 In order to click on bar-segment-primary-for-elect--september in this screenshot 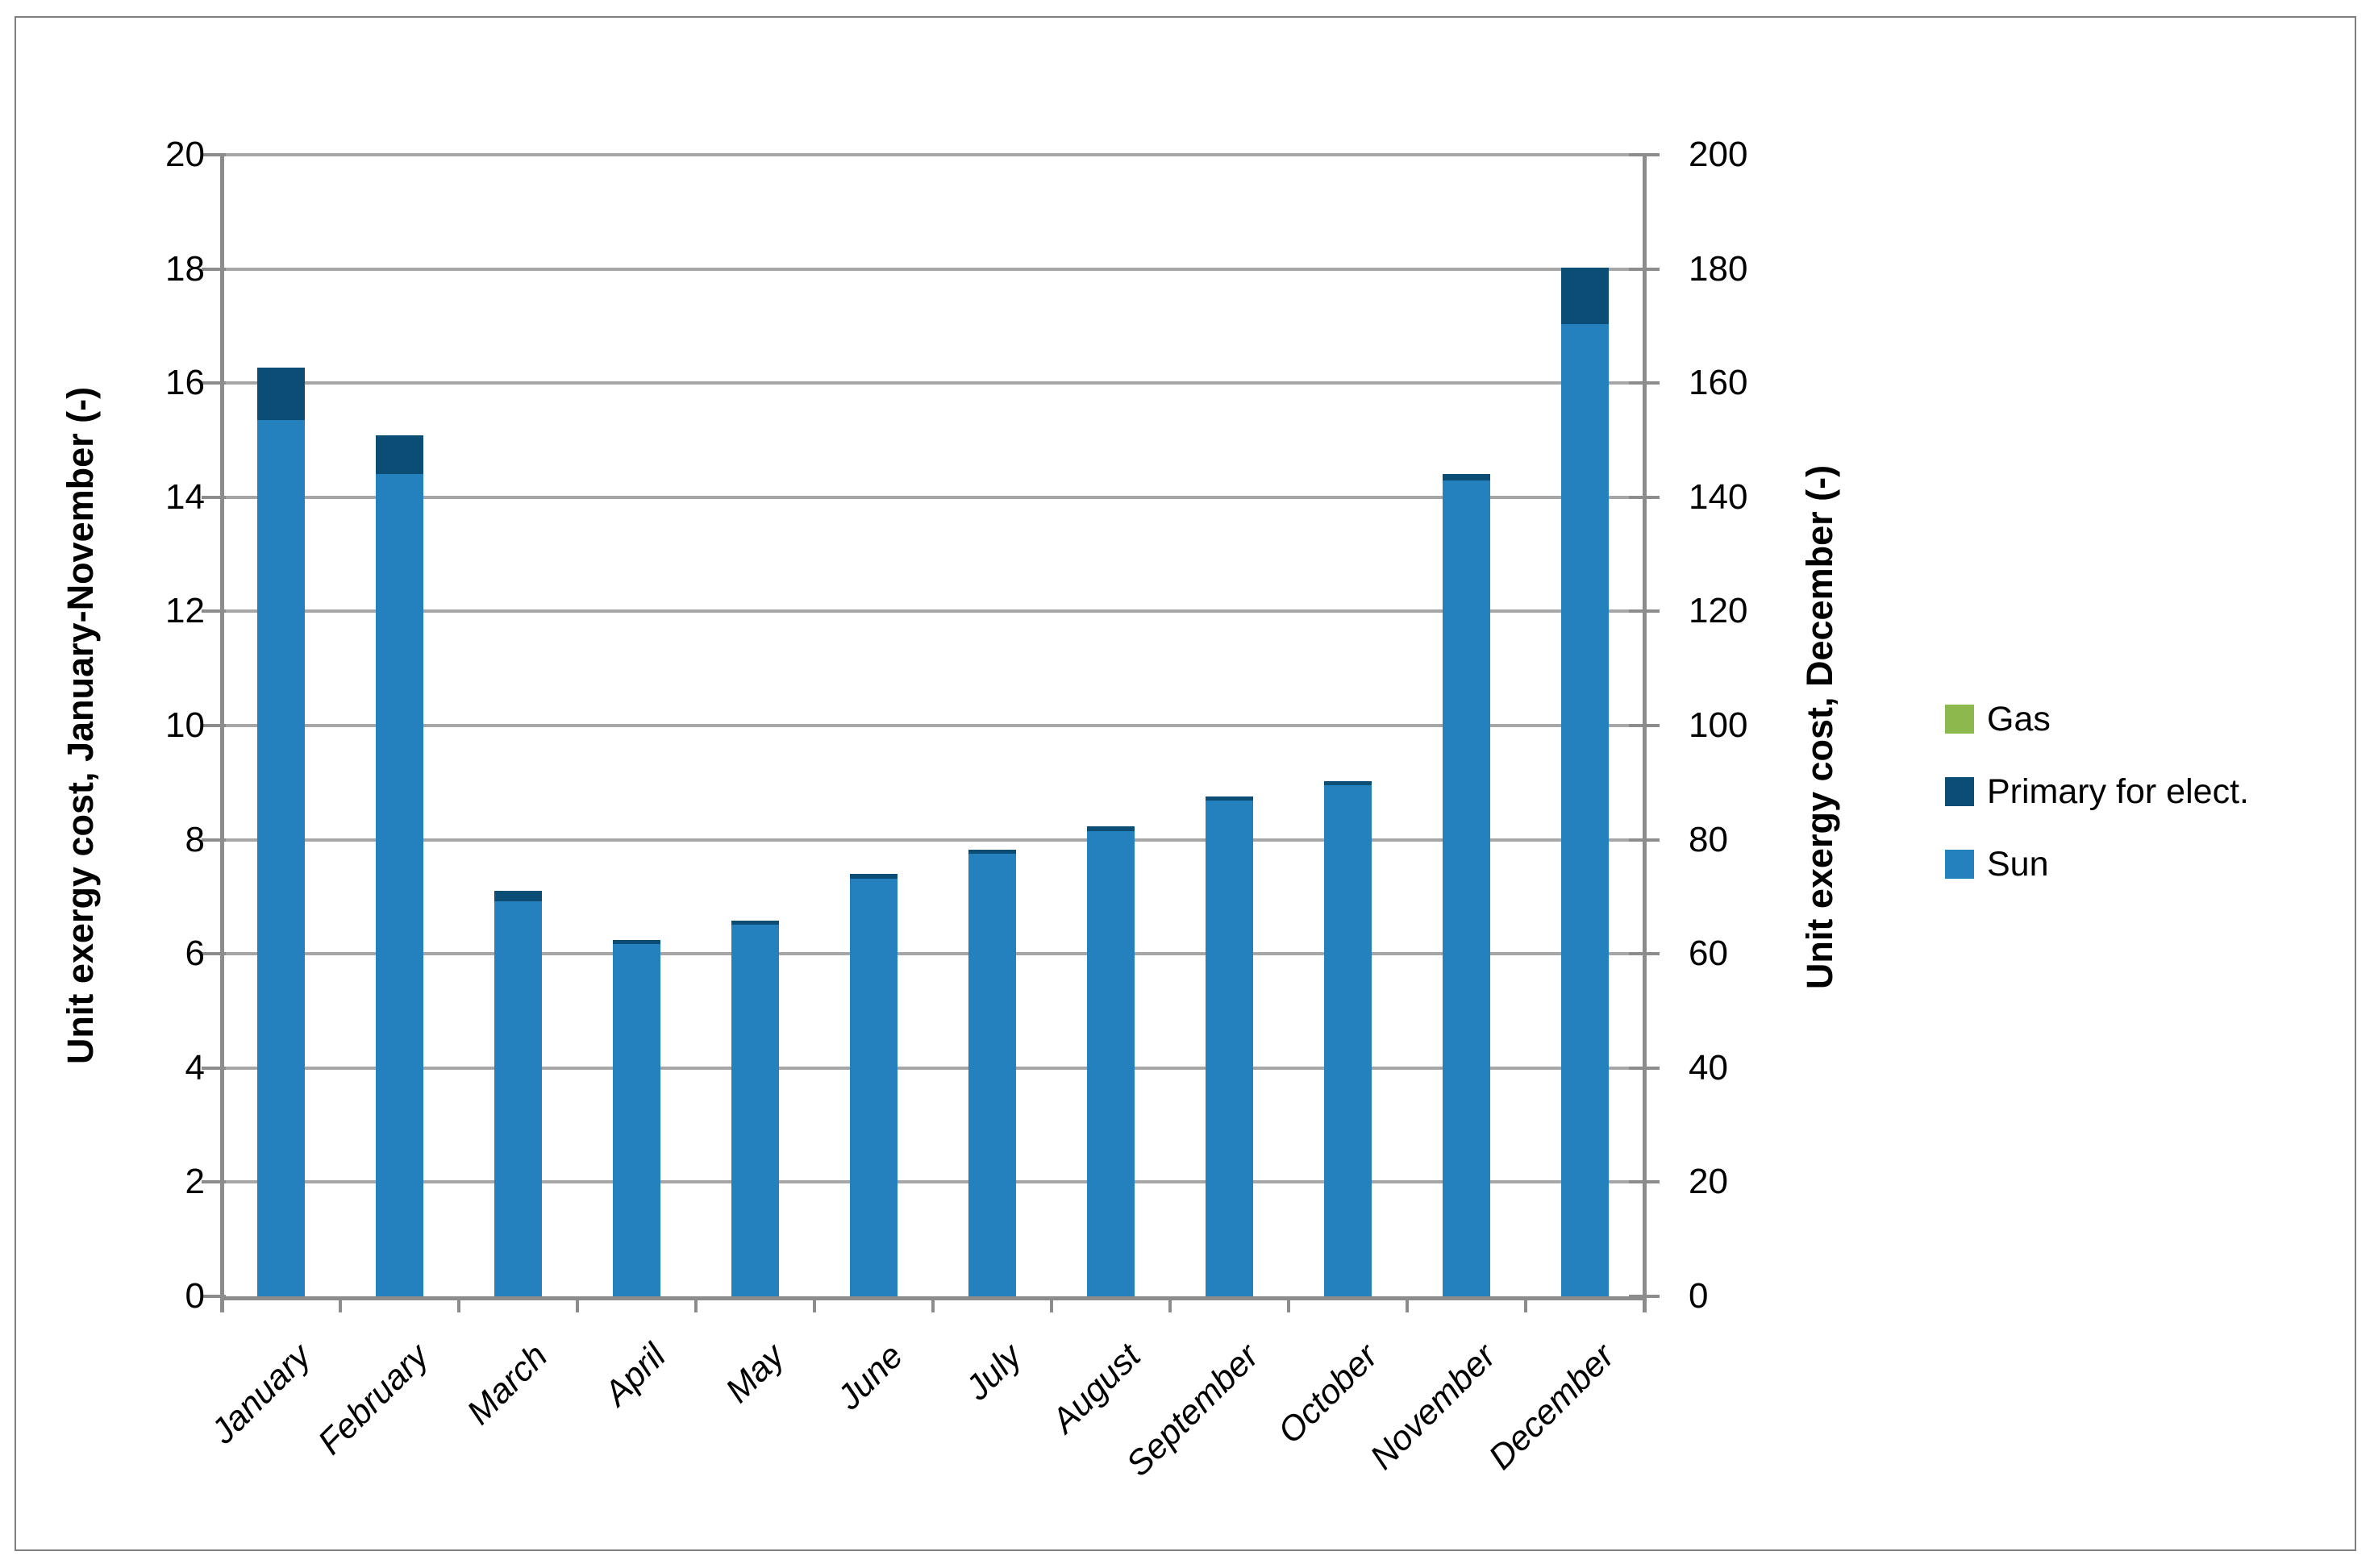, I will do `click(1229, 798)`.